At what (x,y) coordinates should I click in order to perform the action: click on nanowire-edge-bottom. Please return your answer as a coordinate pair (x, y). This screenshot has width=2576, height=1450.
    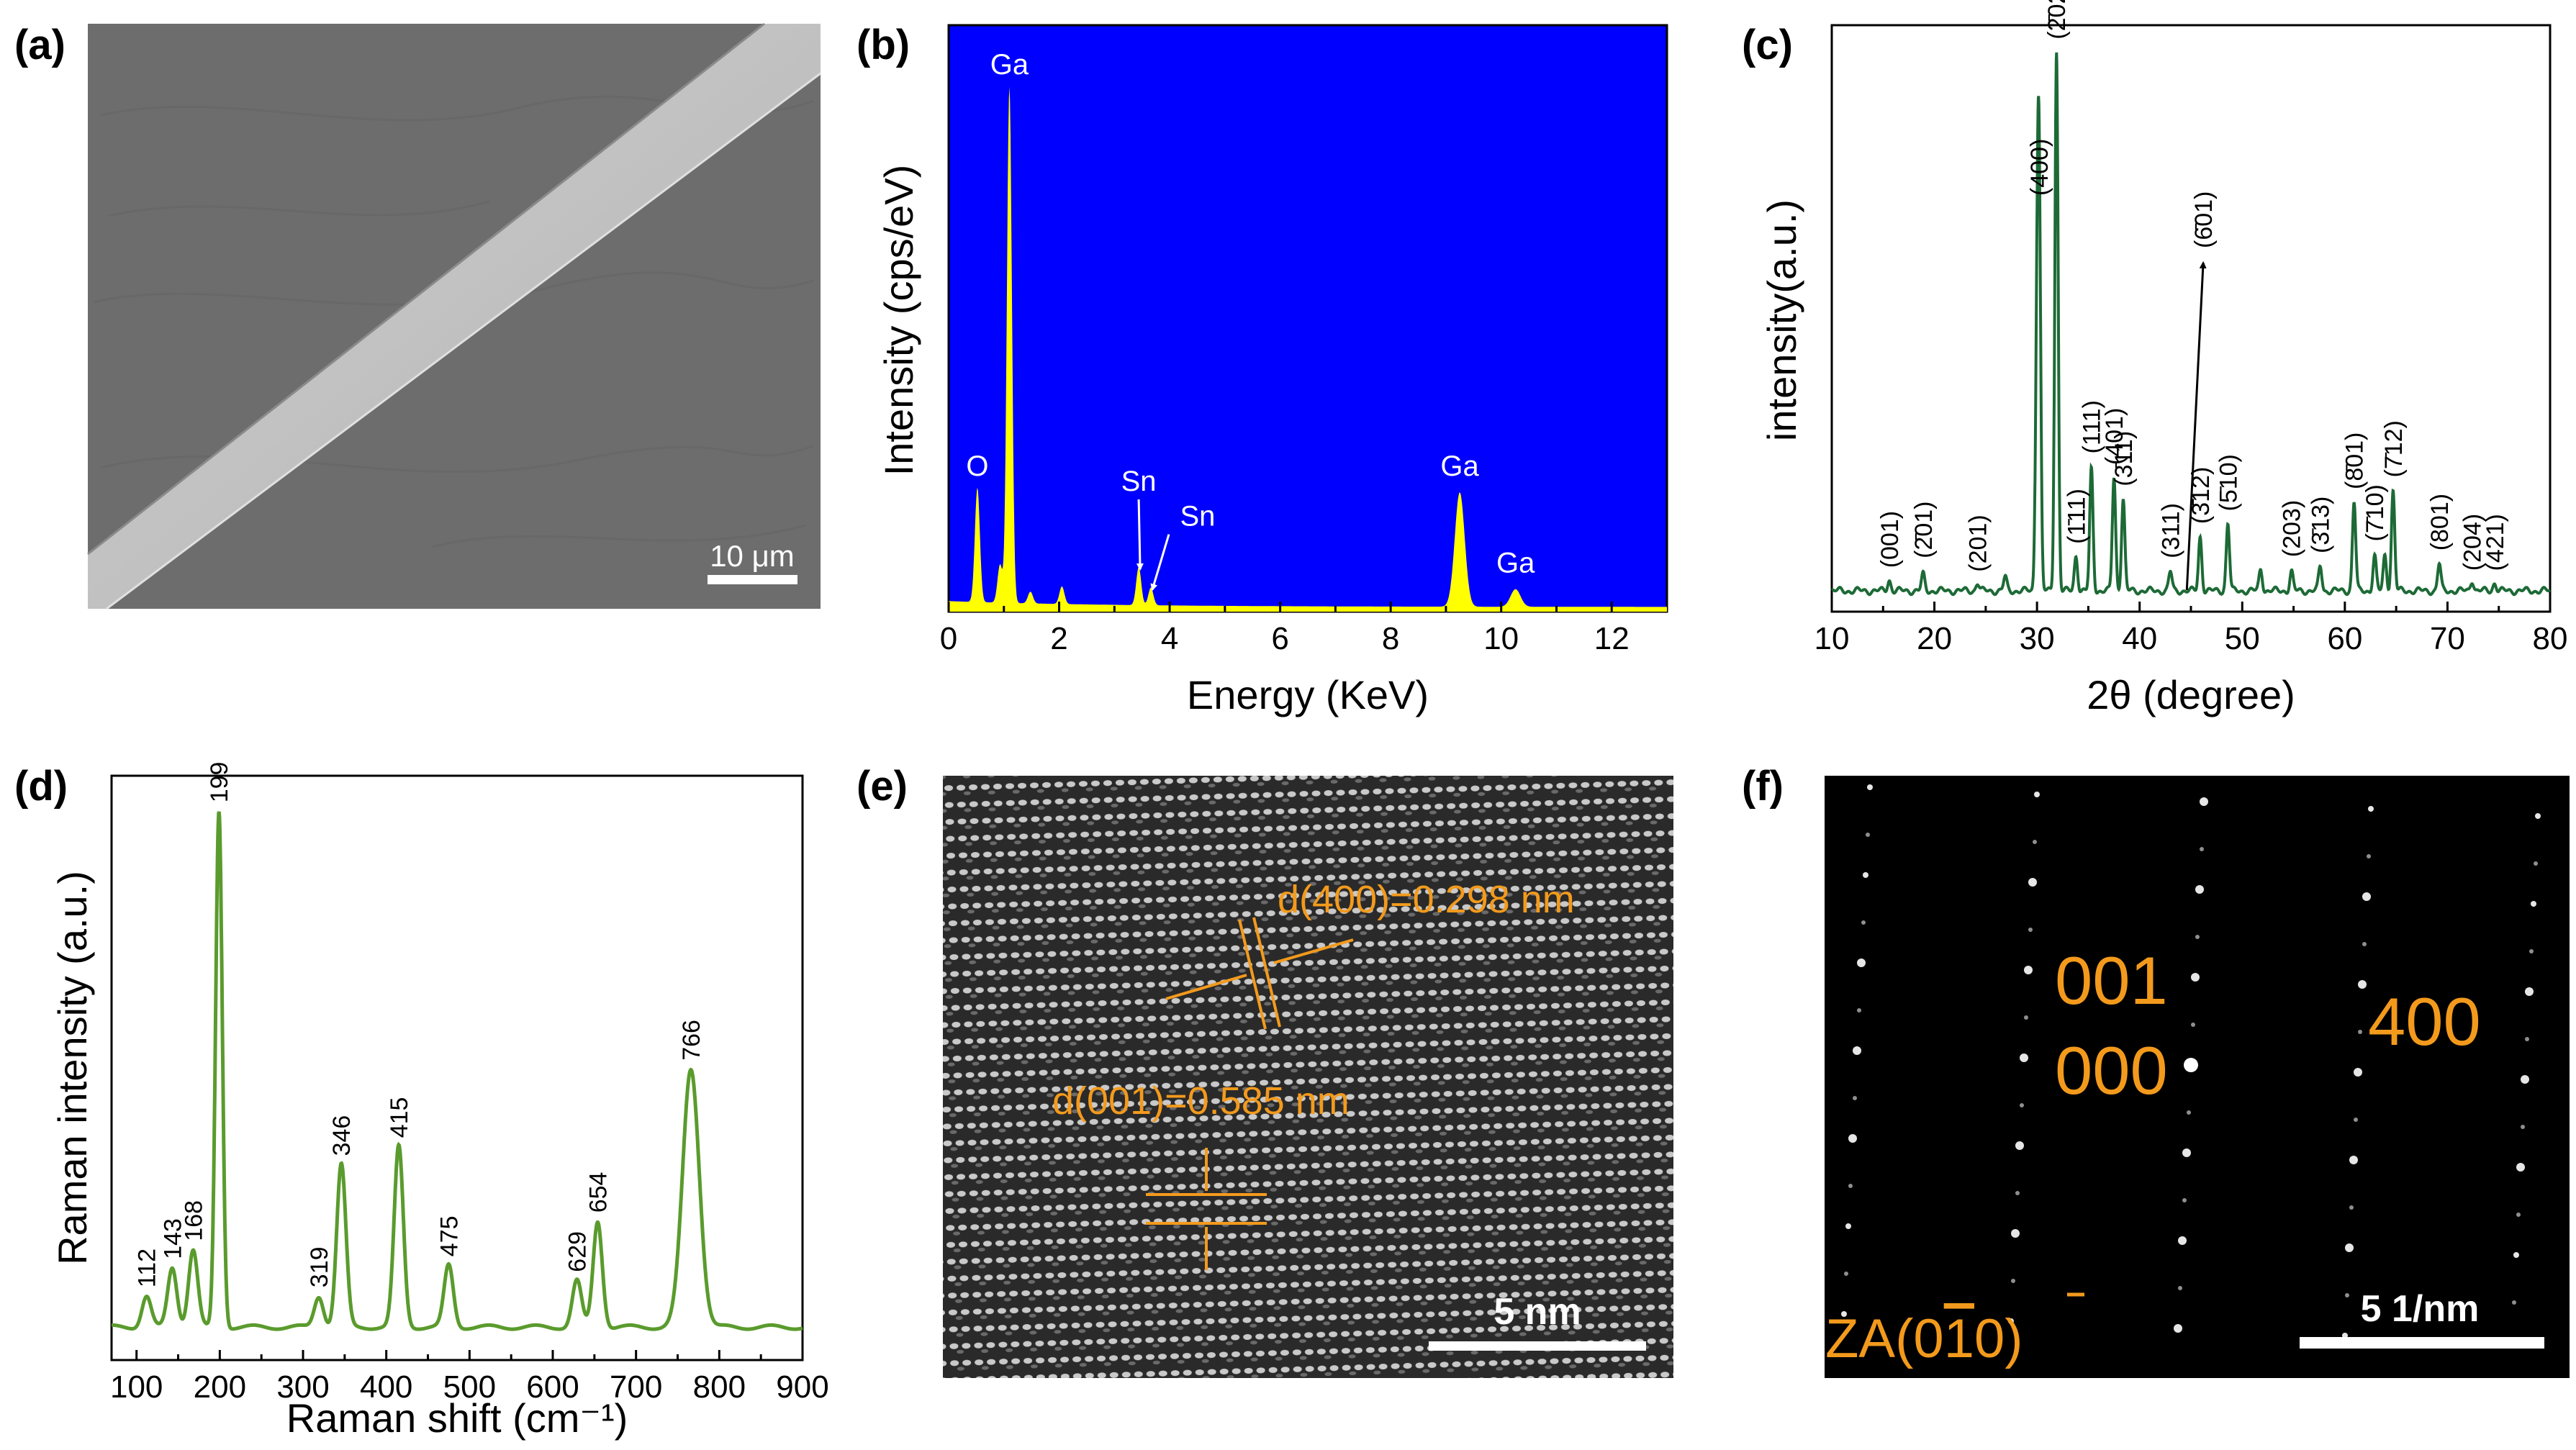
    Looking at the image, I should click on (464, 341).